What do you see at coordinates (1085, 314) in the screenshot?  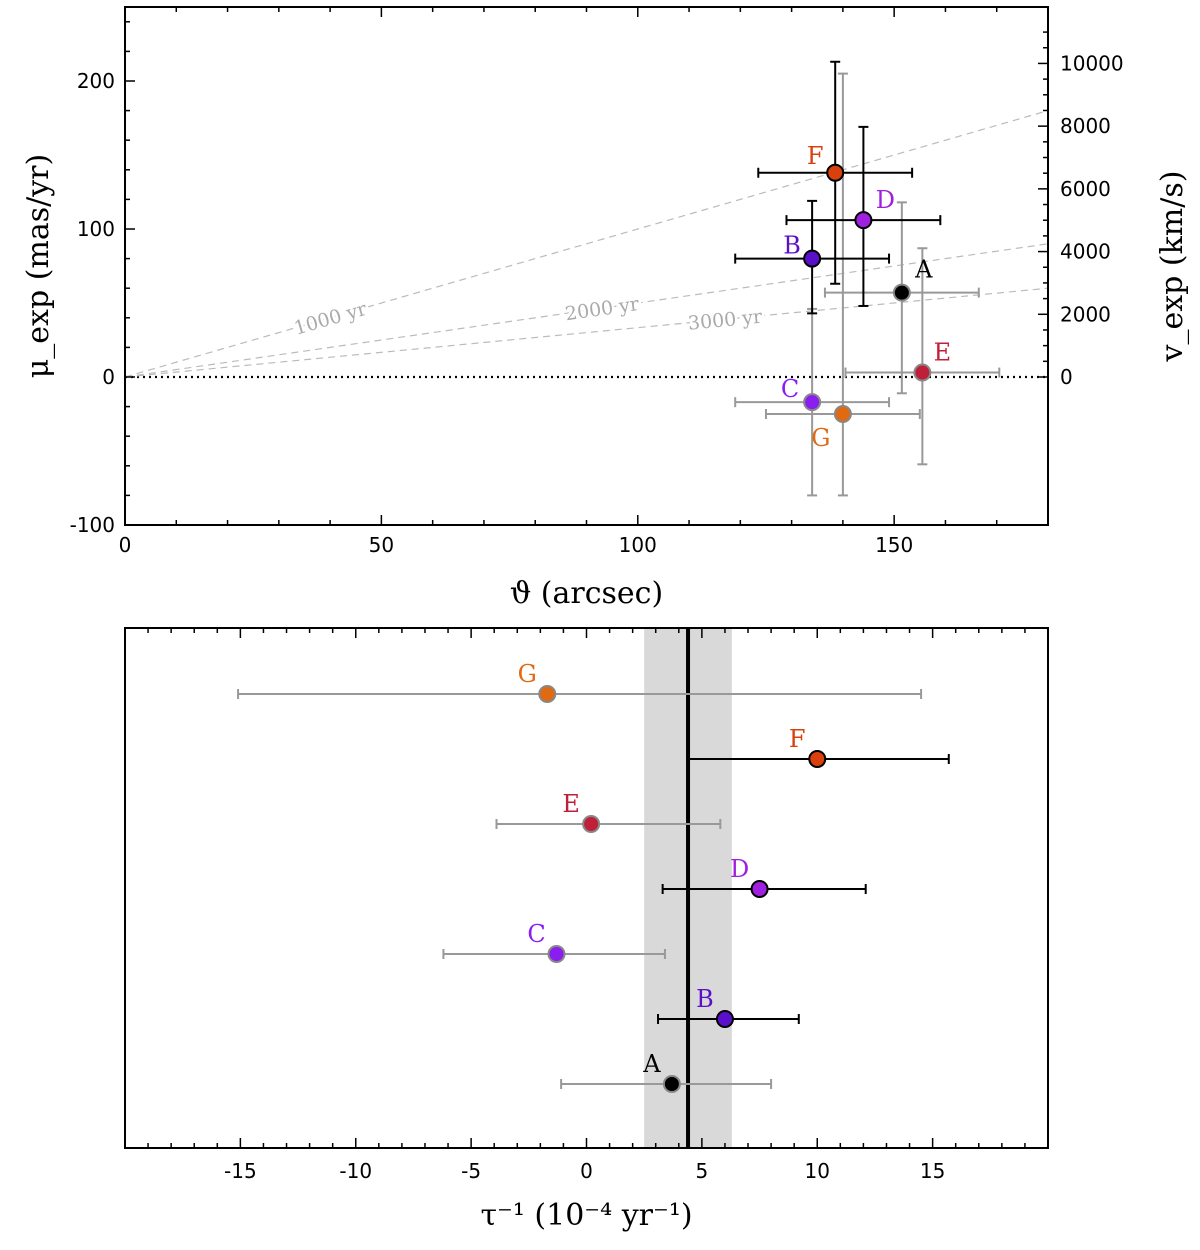 I see `right-tick-label: 2000` at bounding box center [1085, 314].